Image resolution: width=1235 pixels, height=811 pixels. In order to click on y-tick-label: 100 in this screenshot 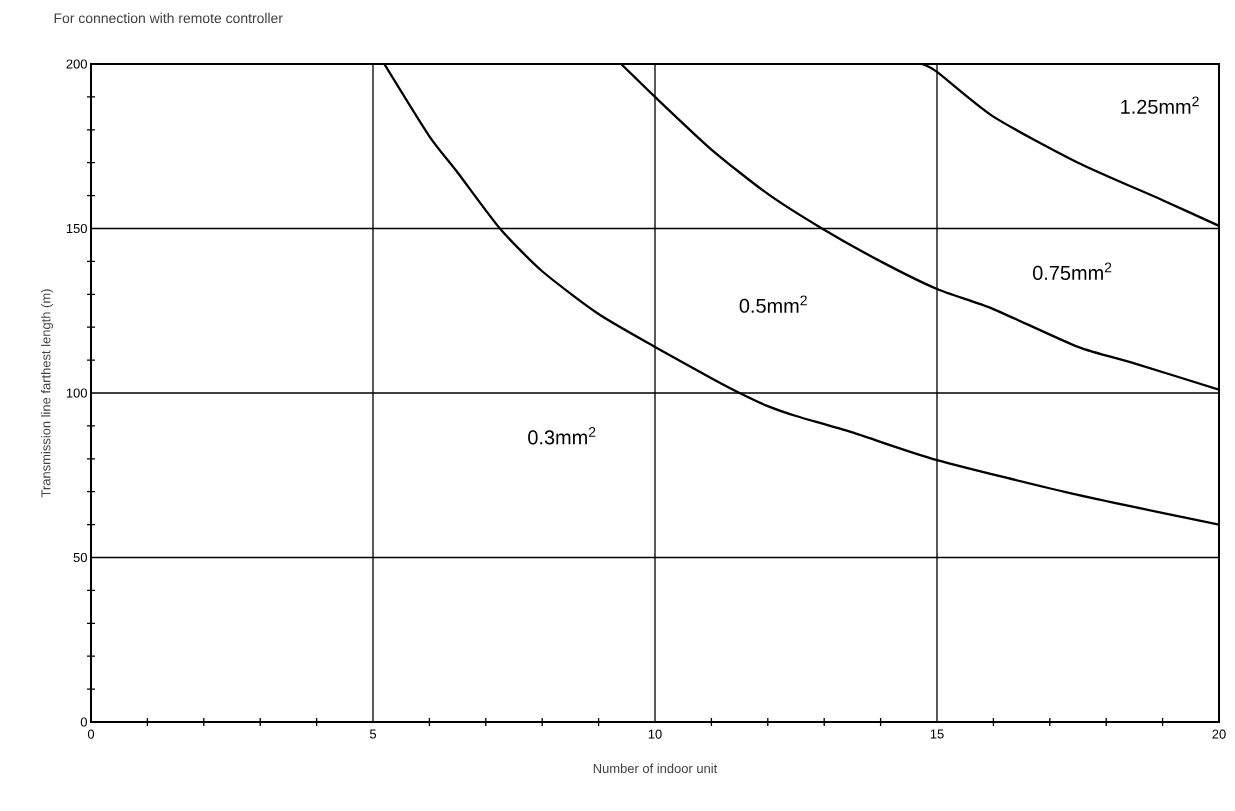, I will do `click(76, 393)`.